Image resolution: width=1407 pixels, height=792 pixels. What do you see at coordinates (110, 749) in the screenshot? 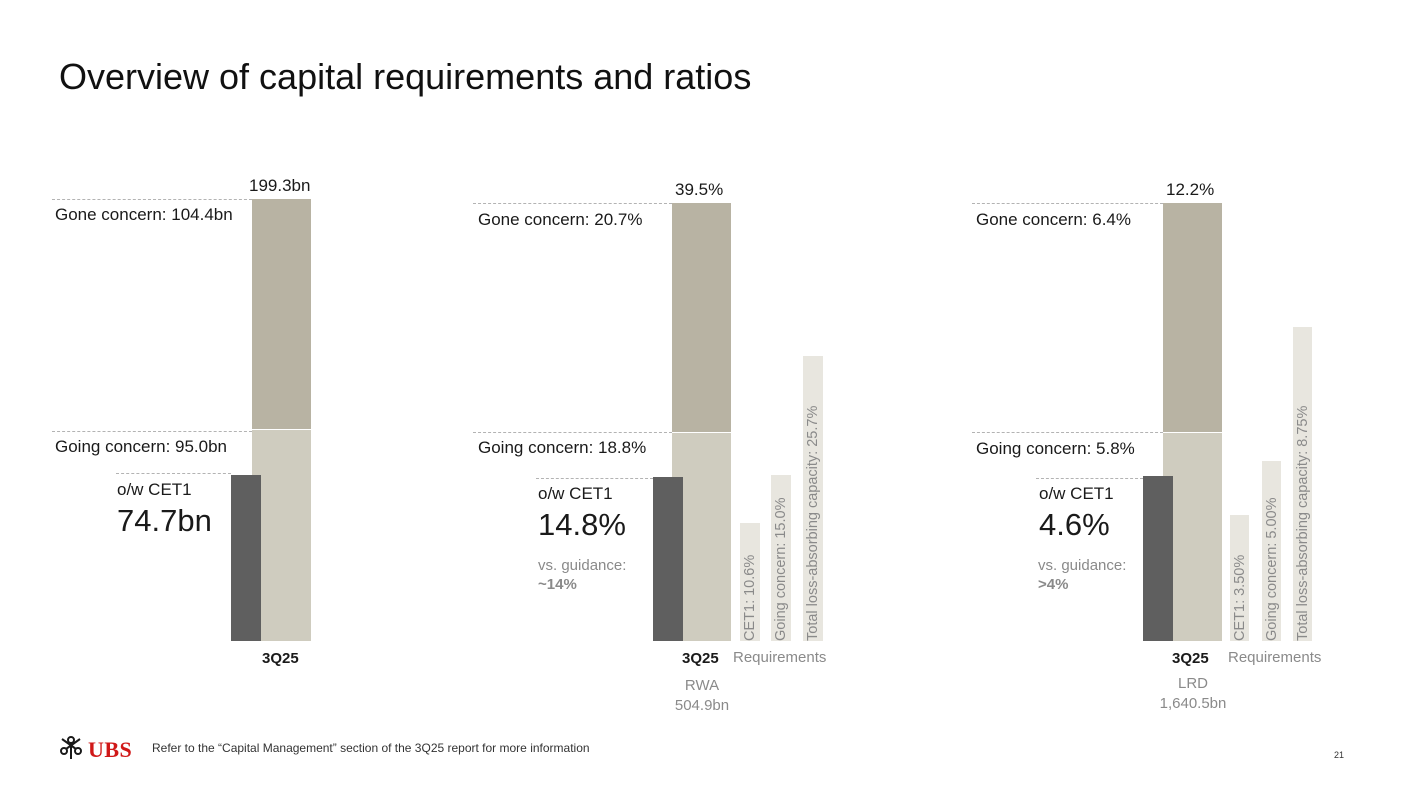
I see `logo-text: UBS` at bounding box center [110, 749].